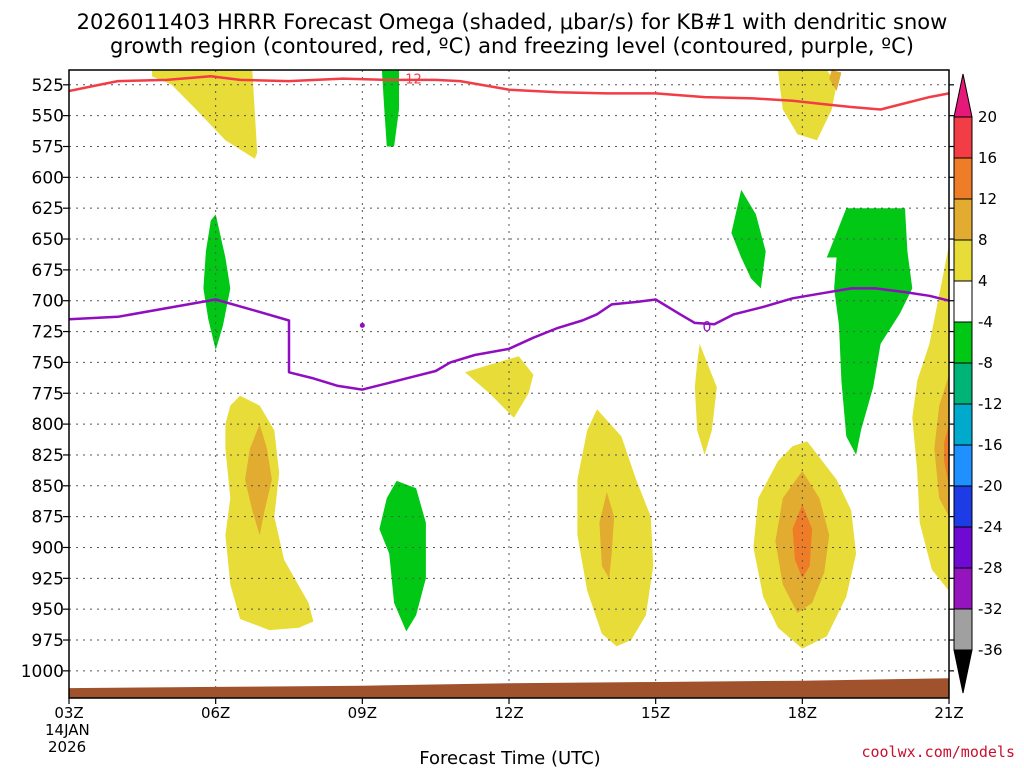  What do you see at coordinates (48, 86) in the screenshot?
I see `y-tick-label-525: 525` at bounding box center [48, 86].